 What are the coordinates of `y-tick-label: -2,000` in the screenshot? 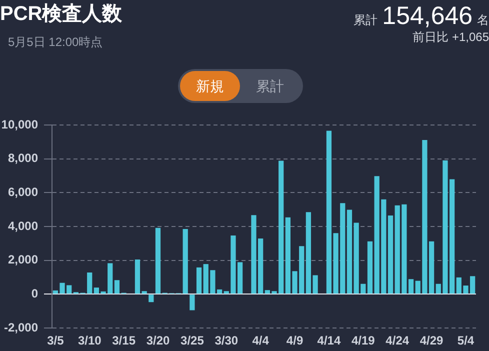 It's located at (21, 327).